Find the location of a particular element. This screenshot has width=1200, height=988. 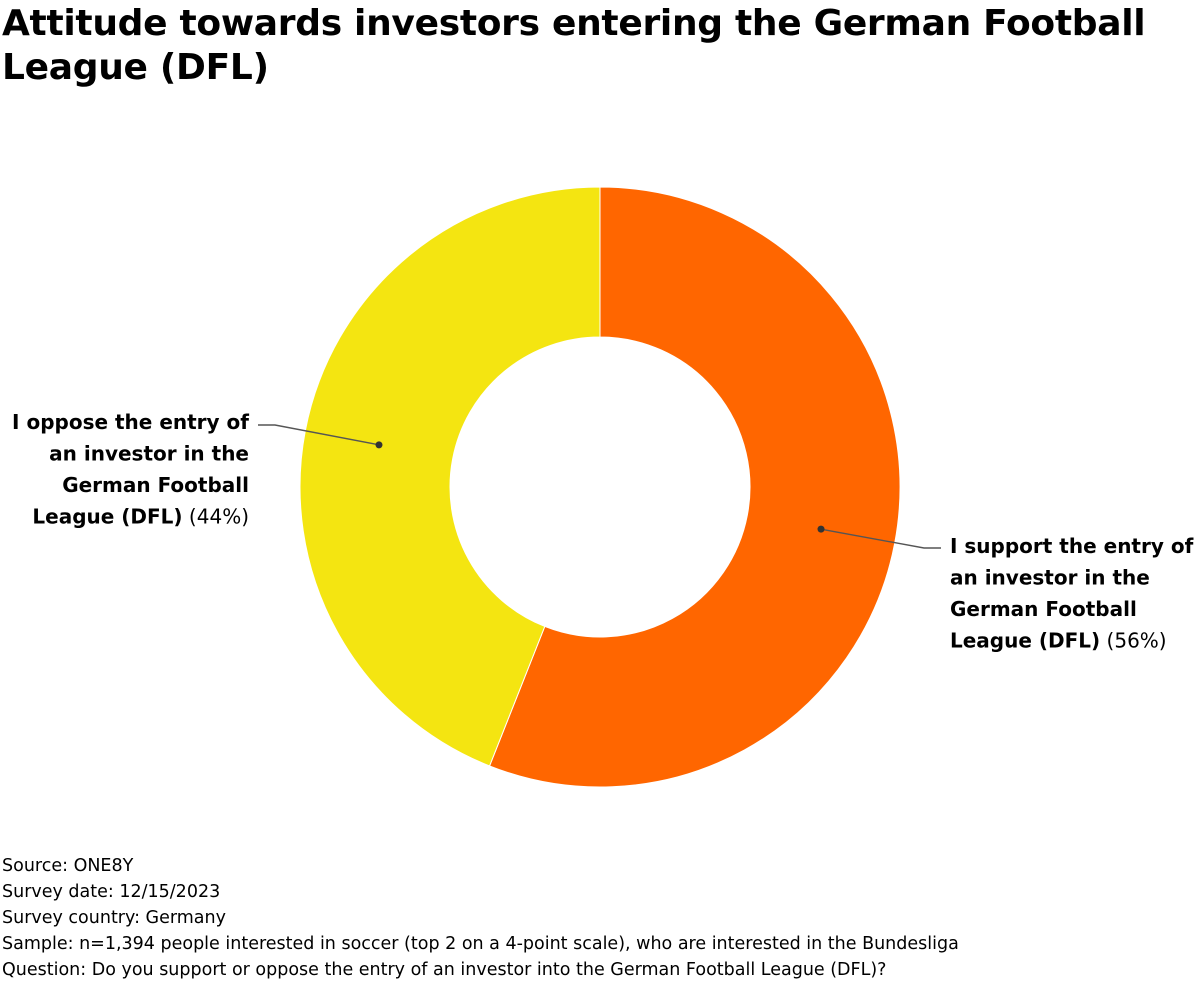

survey-date-note: Survey date: 12/15/2023 is located at coordinates (111, 892).